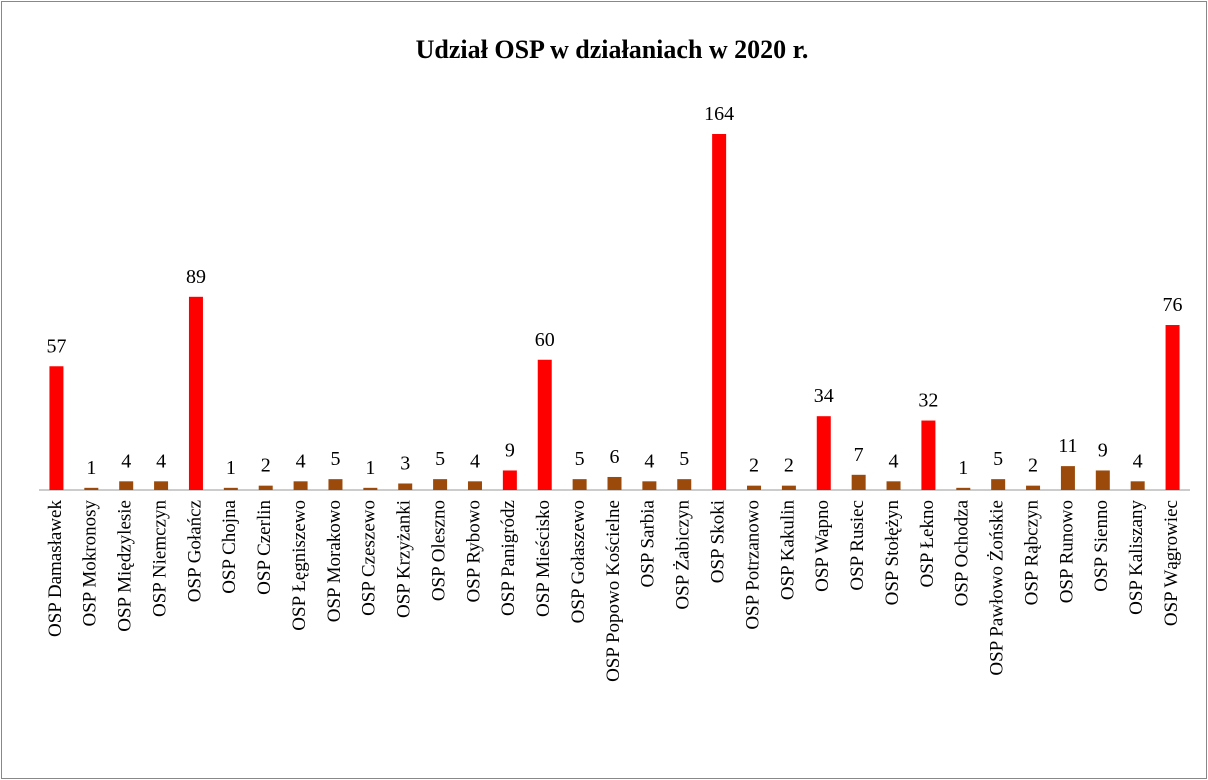  I want to click on data-label: 6, so click(615, 457).